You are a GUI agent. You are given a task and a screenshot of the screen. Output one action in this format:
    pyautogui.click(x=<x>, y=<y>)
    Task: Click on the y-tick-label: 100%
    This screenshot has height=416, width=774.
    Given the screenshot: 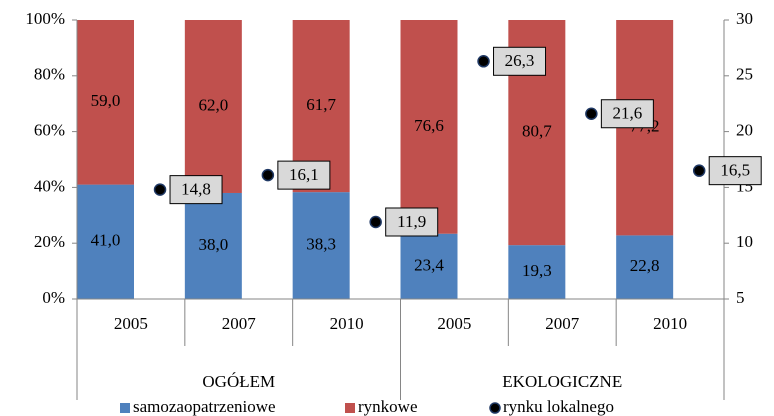 What is the action you would take?
    pyautogui.click(x=45, y=18)
    